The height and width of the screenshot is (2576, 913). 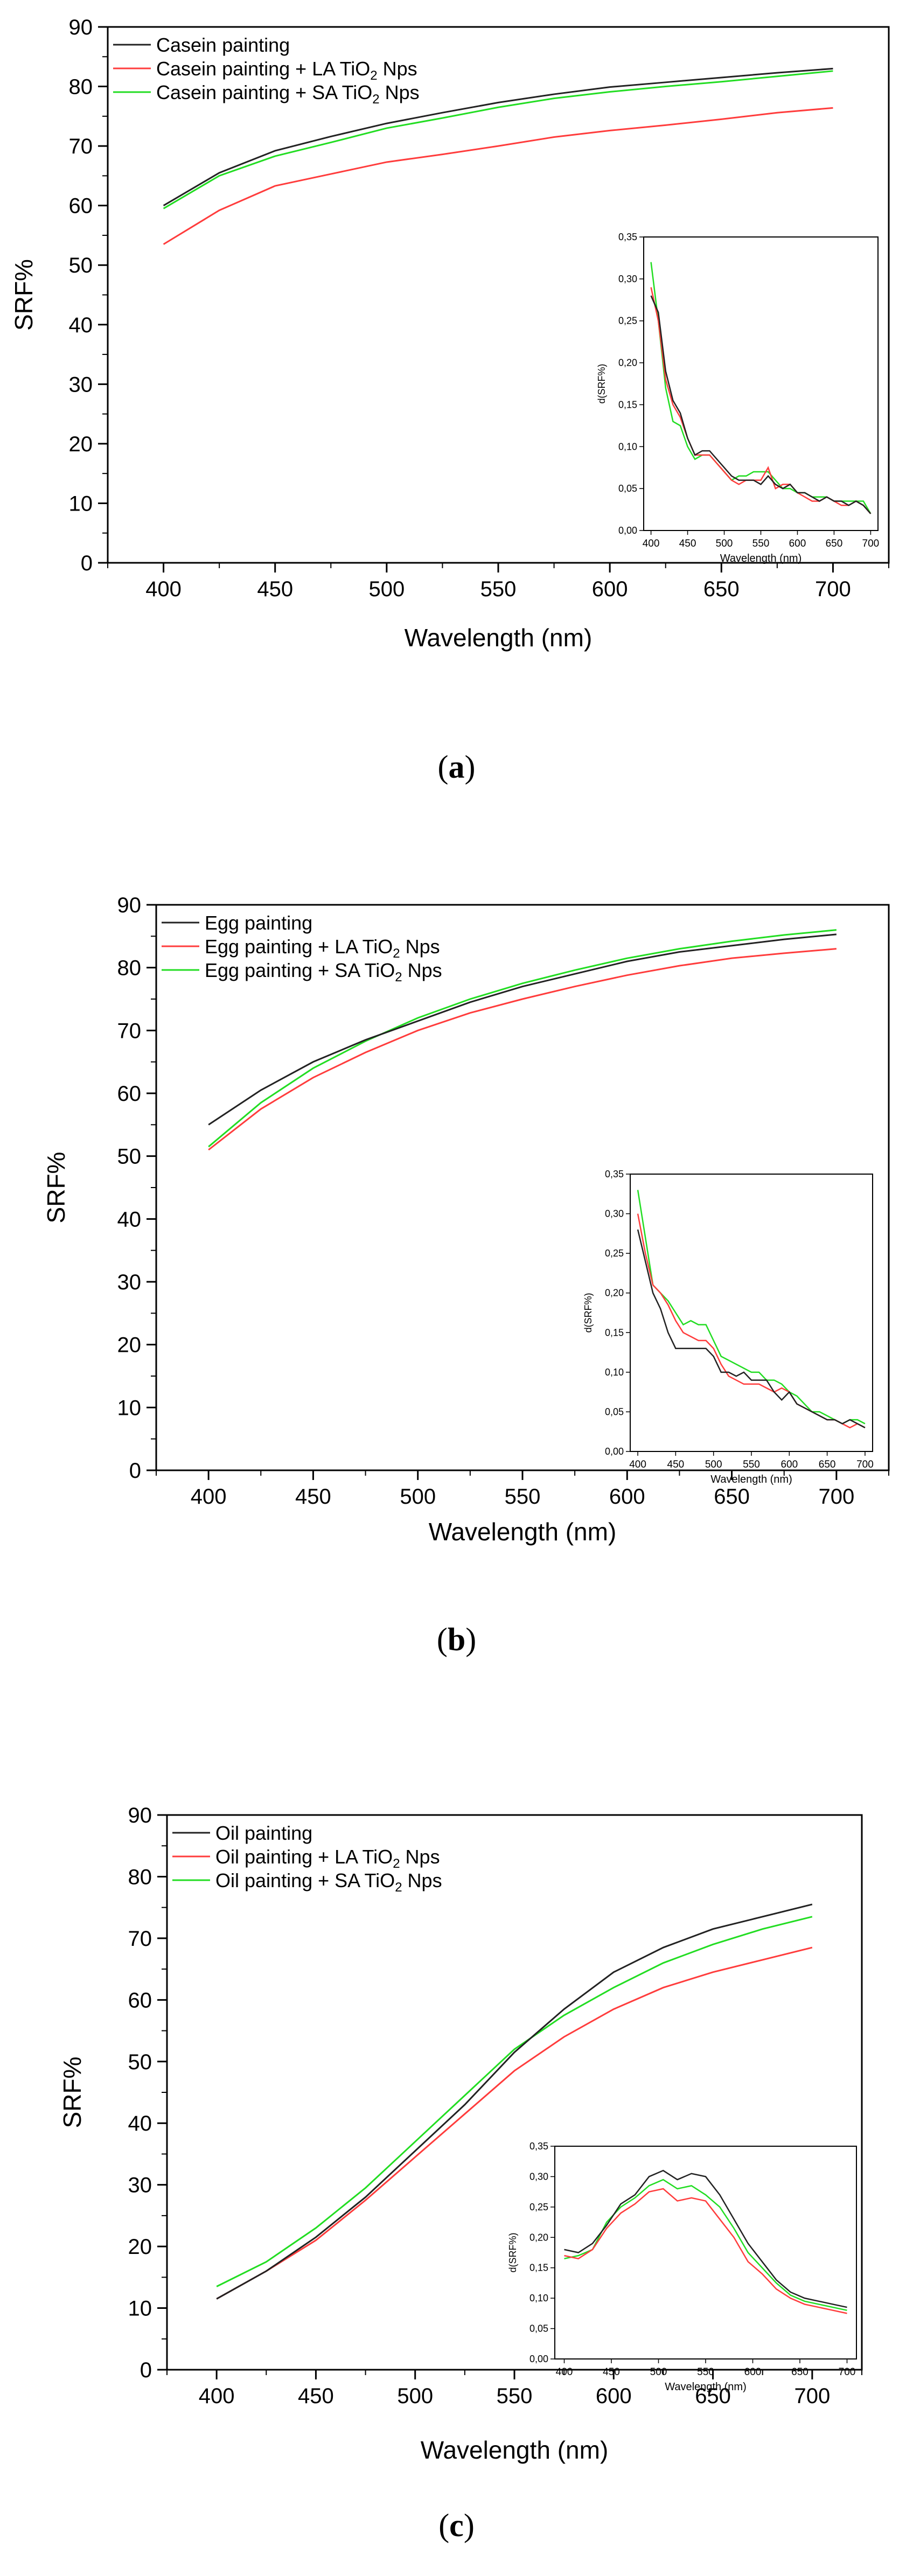 What do you see at coordinates (713, 2396) in the screenshot?
I see `x-tick-label: 650` at bounding box center [713, 2396].